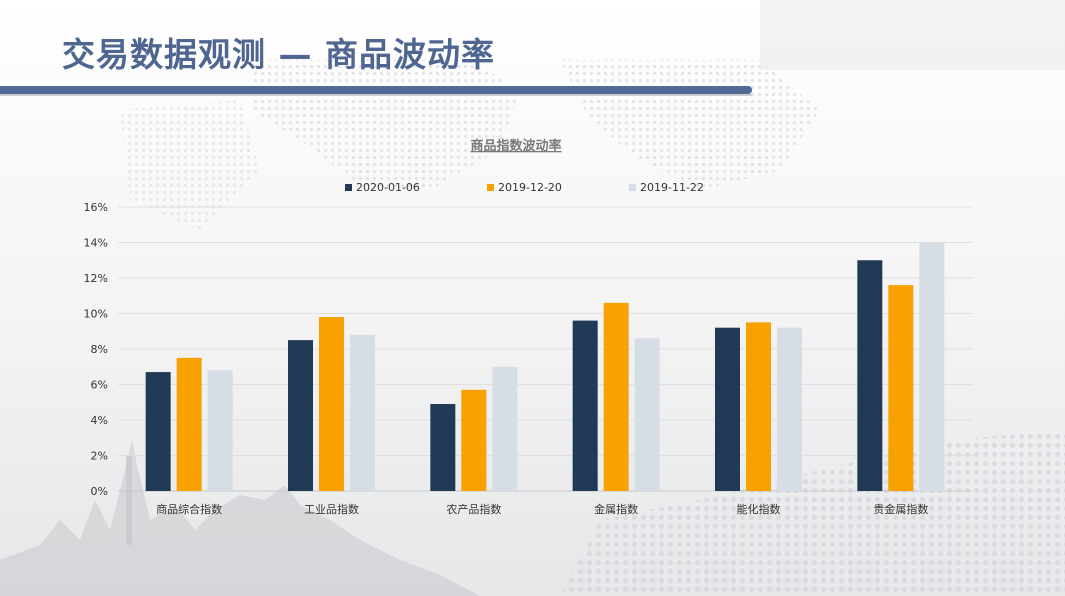 The image size is (1065, 596). I want to click on x-tick-label: 能化指数, so click(759, 509).